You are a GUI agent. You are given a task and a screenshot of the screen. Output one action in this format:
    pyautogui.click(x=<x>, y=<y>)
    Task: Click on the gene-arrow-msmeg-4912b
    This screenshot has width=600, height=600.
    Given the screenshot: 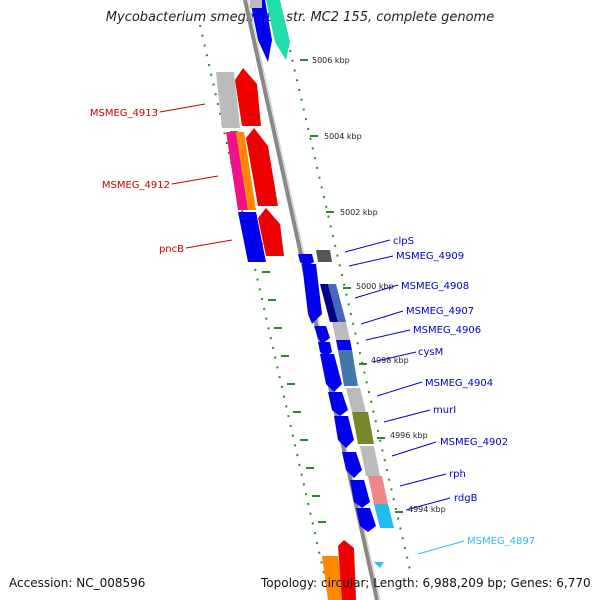 What is the action you would take?
    pyautogui.click(x=246, y=171)
    